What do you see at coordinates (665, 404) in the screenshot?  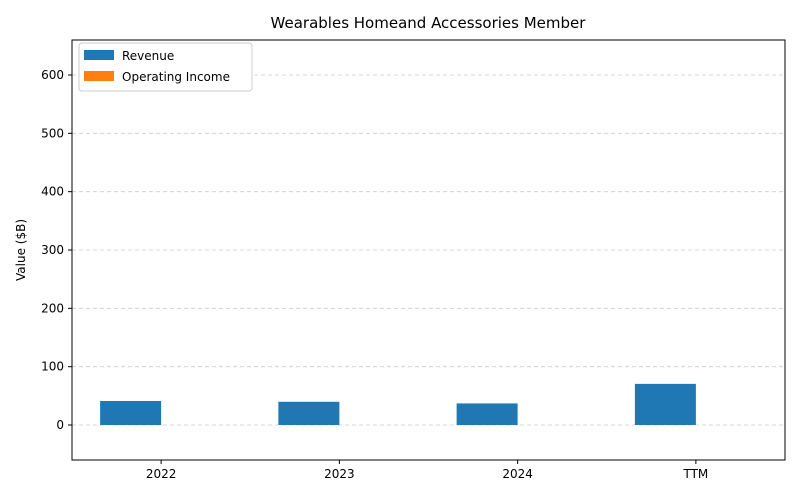 I see `bar-revenue-ttm` at bounding box center [665, 404].